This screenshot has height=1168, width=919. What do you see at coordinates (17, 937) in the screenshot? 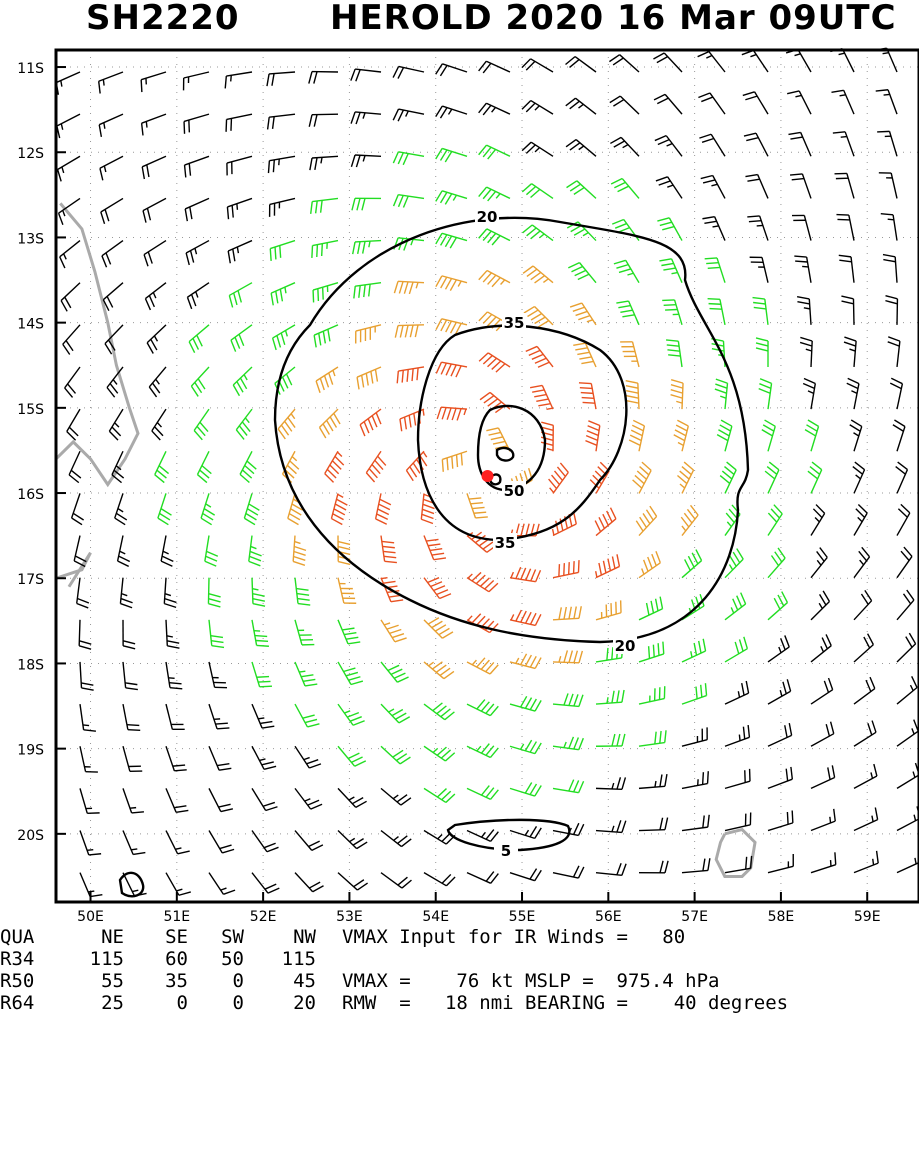
I see `col-label: QUA` at bounding box center [17, 937].